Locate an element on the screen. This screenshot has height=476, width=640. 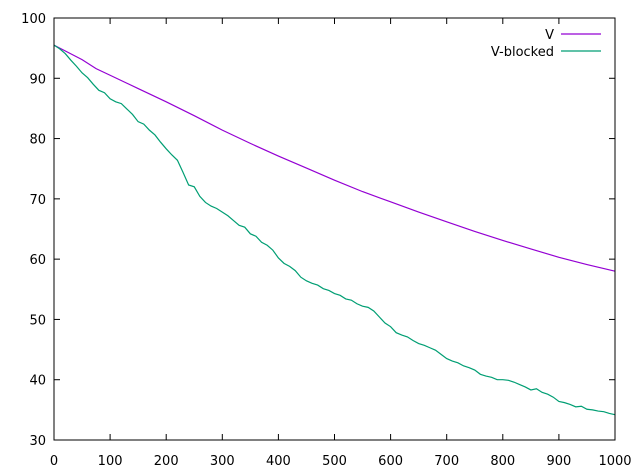
x-tick-label: 400 is located at coordinates (278, 461).